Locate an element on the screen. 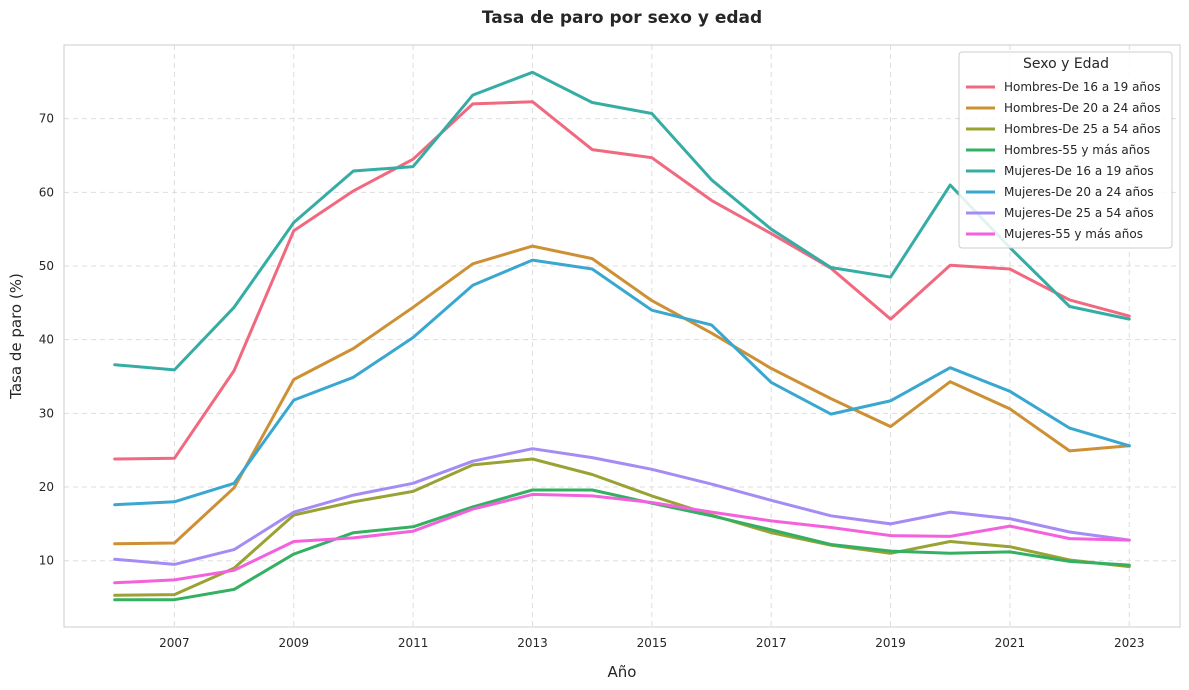  x-axis-label: Año is located at coordinates (622, 672).